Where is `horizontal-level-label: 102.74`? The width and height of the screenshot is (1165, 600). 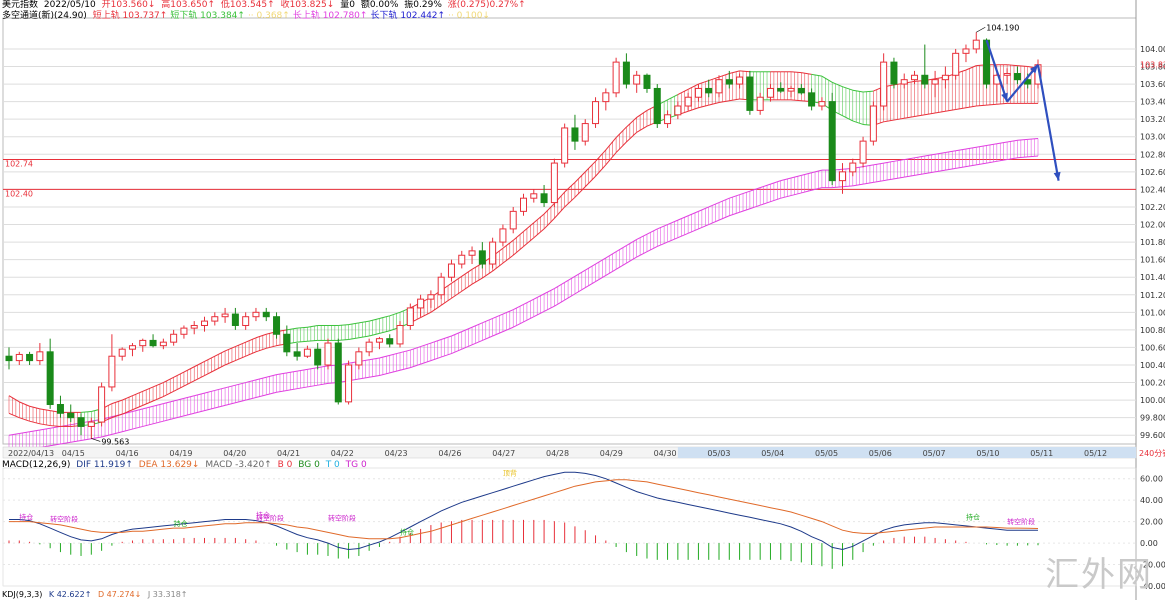
horizontal-level-label: 102.74 is located at coordinates (19, 164).